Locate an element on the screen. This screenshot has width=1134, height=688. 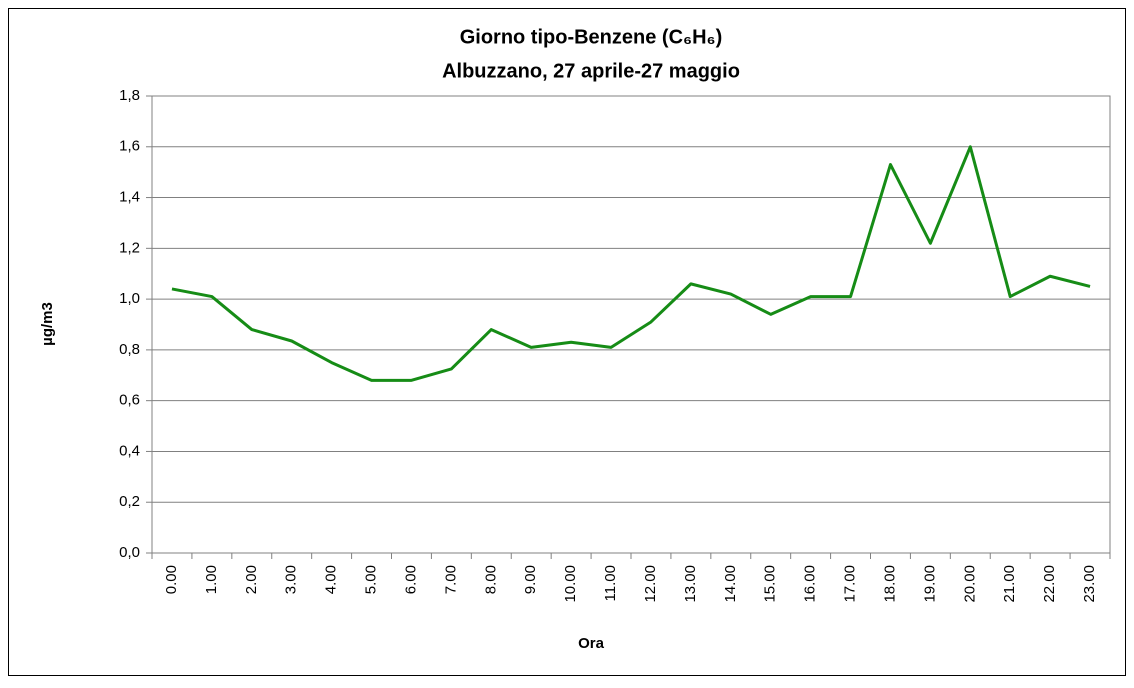
y-tick-label: 0,6 is located at coordinates (129, 400).